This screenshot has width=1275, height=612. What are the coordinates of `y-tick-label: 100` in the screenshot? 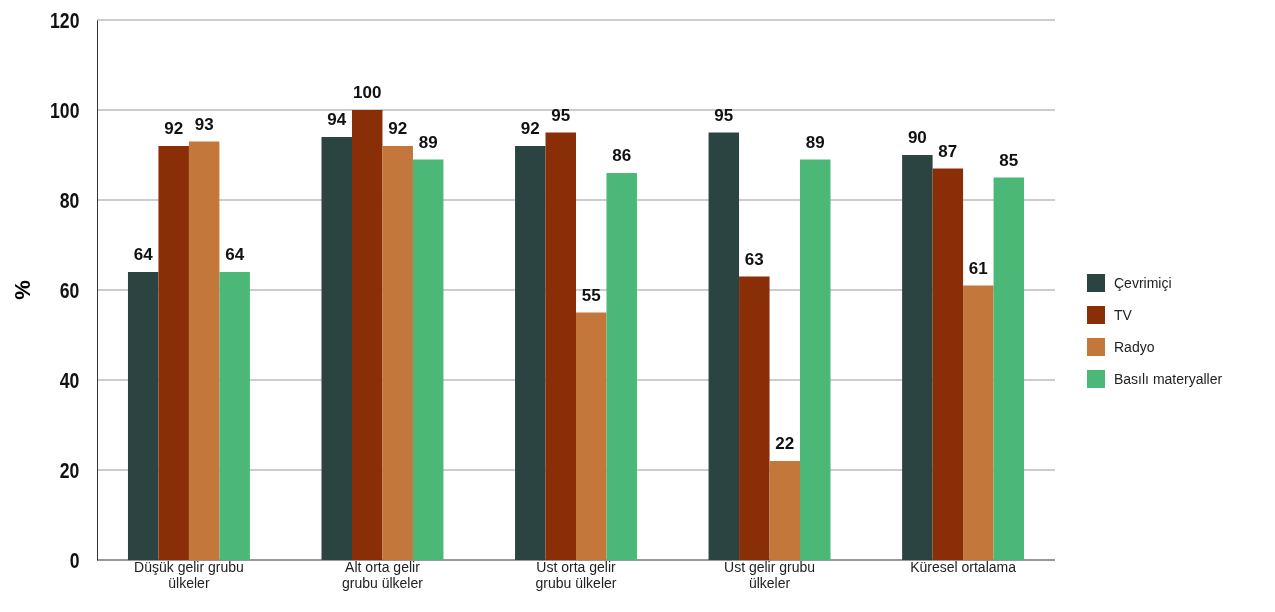 It's located at (65, 109).